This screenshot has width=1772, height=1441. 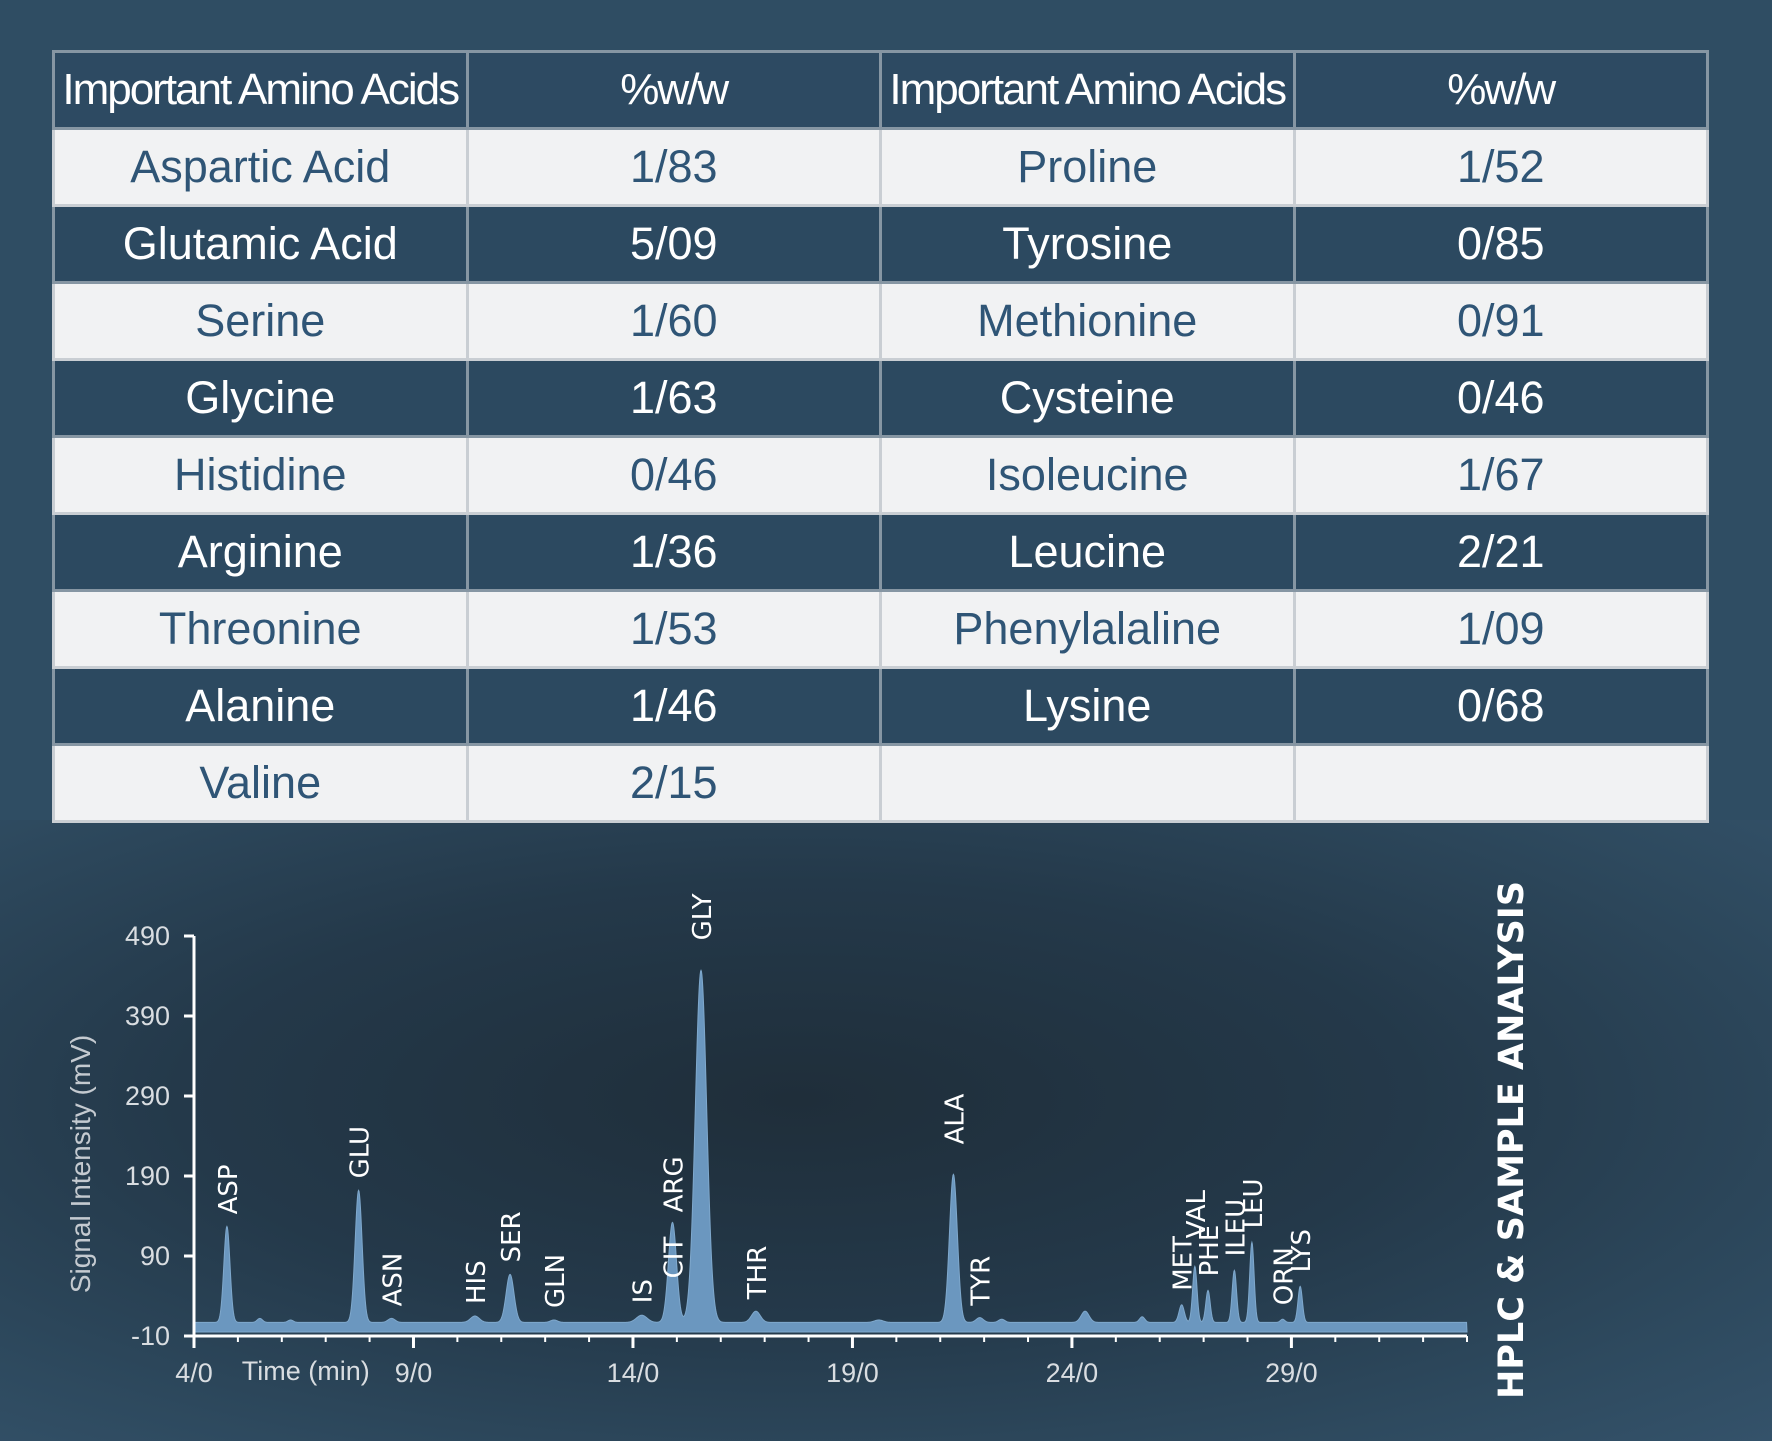 I want to click on peak-label-gln: GLN, so click(x=556, y=1281).